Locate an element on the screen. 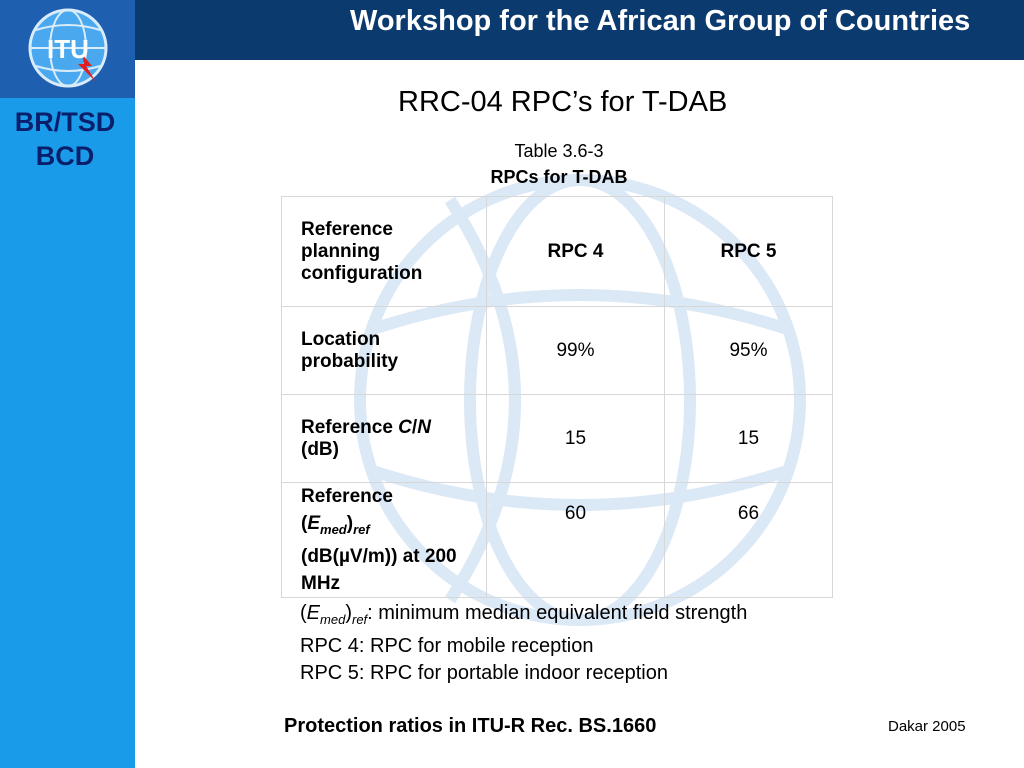 The width and height of the screenshot is (1024, 768). footer-date: Dakar 2005 is located at coordinates (927, 726).